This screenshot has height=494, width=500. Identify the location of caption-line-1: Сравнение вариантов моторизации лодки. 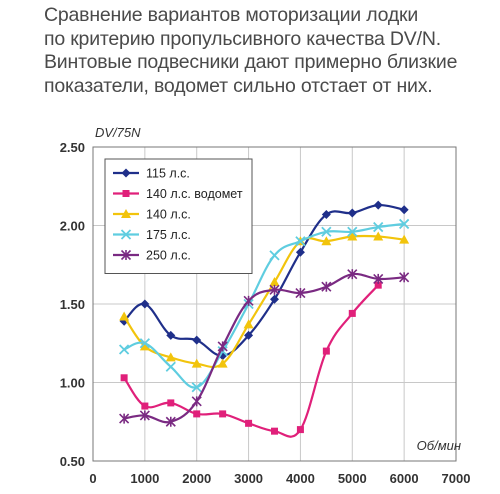
(231, 15).